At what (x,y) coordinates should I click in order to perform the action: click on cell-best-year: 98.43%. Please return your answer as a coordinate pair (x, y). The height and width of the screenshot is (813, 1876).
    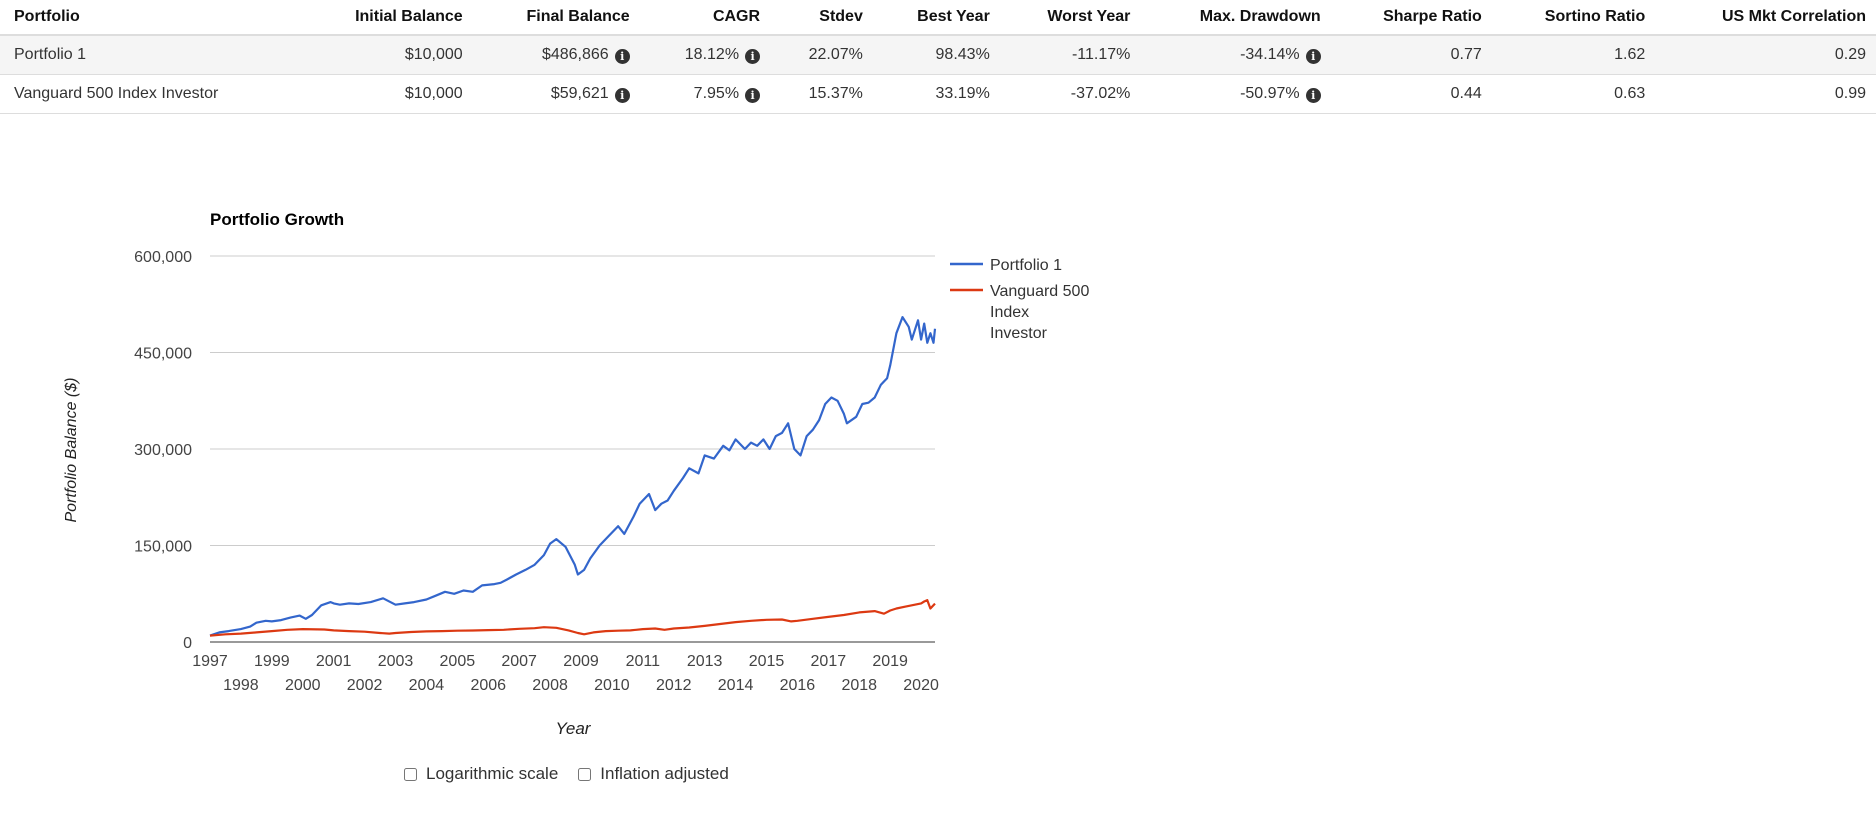
    Looking at the image, I should click on (936, 55).